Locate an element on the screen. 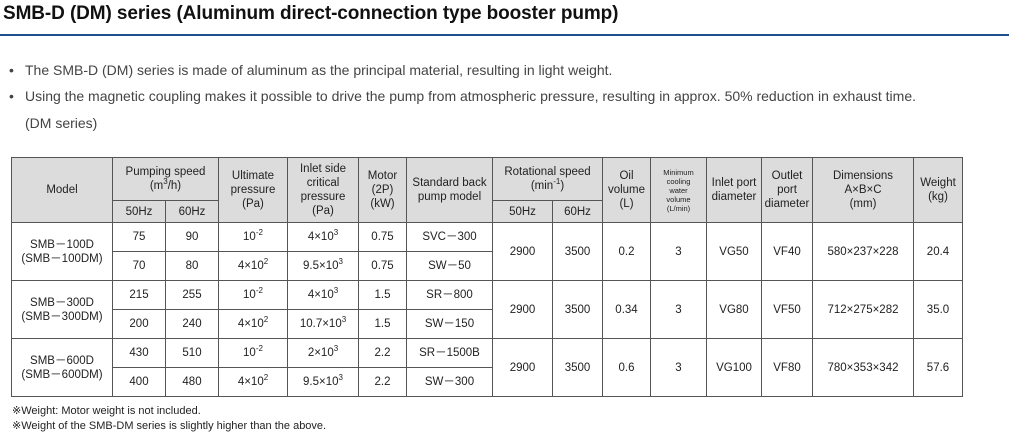  header-dimensions: Dimensions A×B×C (mm) is located at coordinates (863, 190).